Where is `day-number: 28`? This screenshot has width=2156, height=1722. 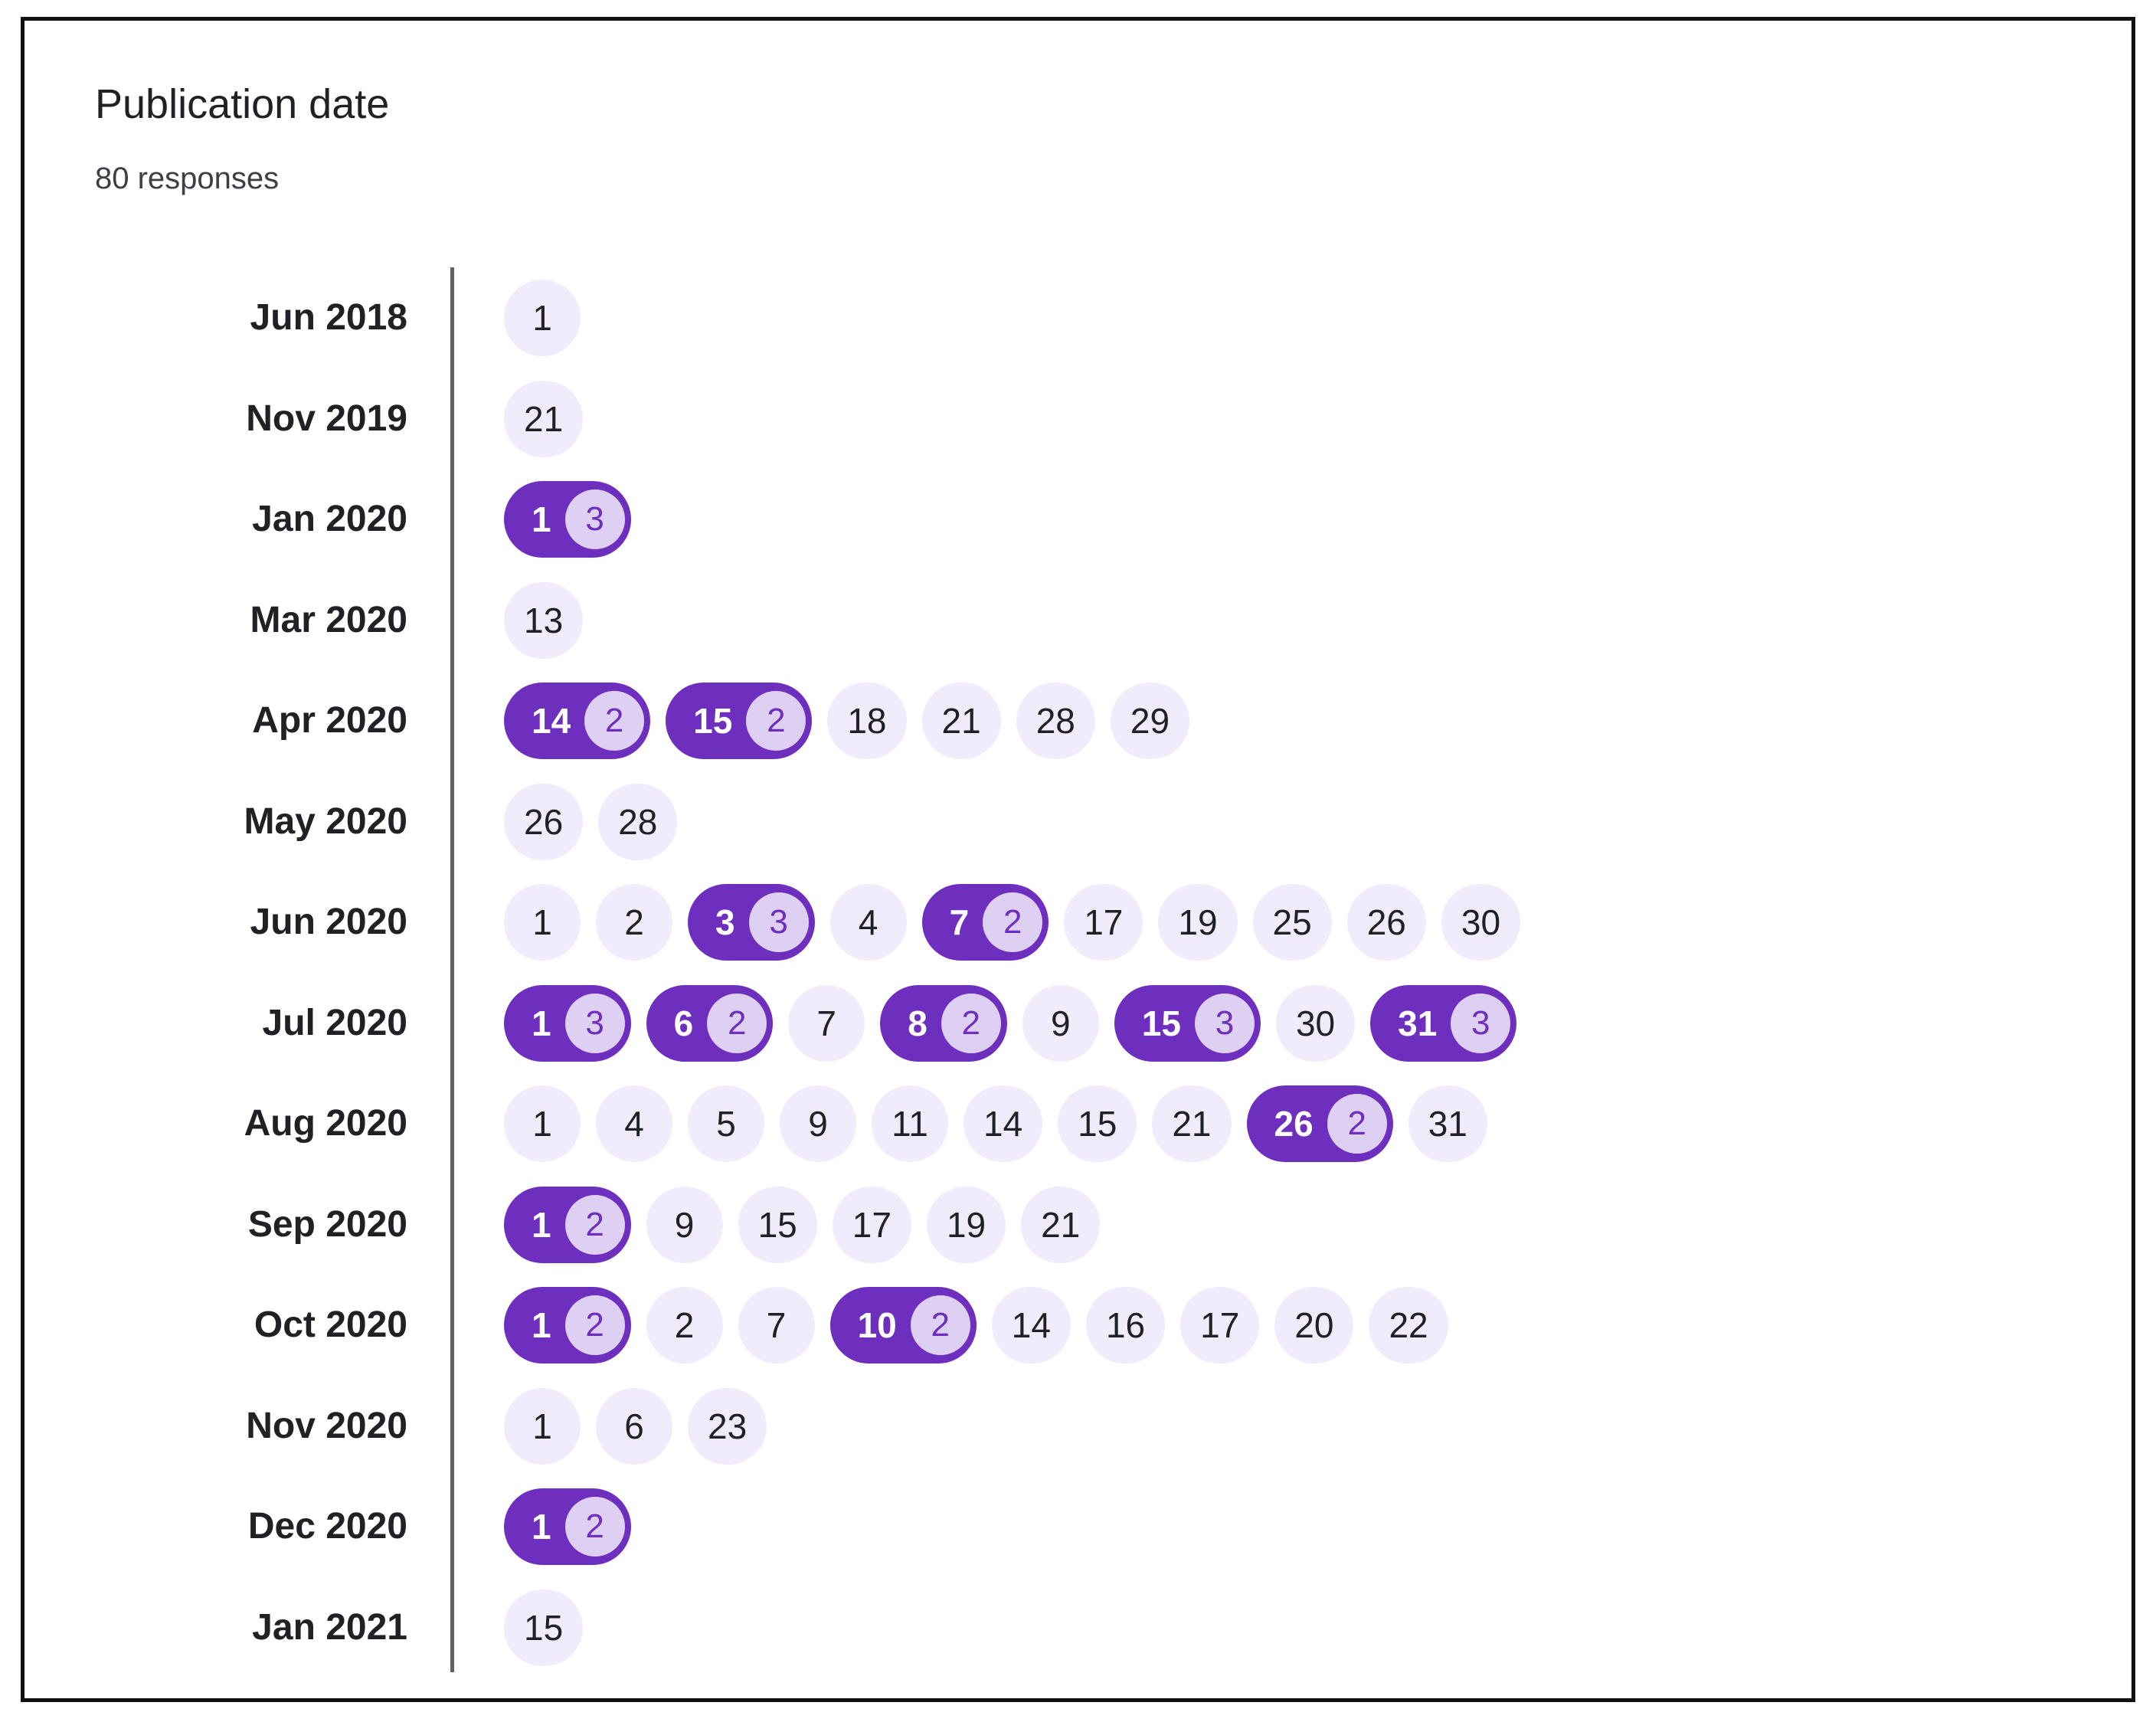
day-number: 28 is located at coordinates (638, 821).